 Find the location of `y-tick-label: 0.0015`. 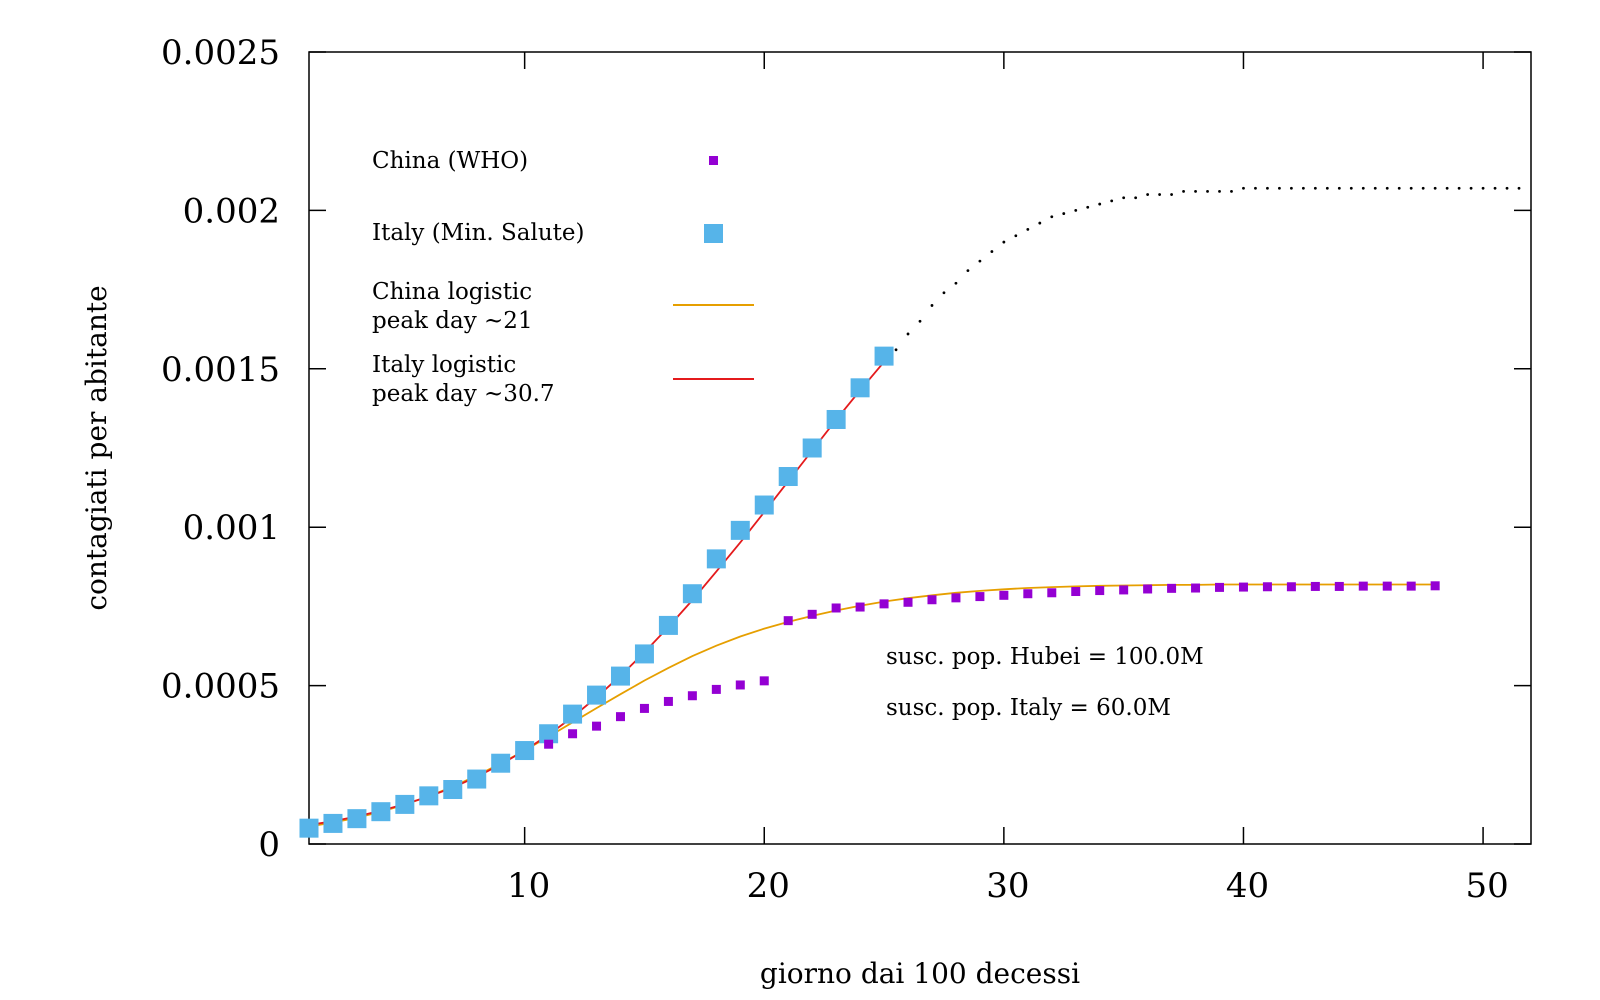

y-tick-label: 0.0015 is located at coordinates (220, 370).